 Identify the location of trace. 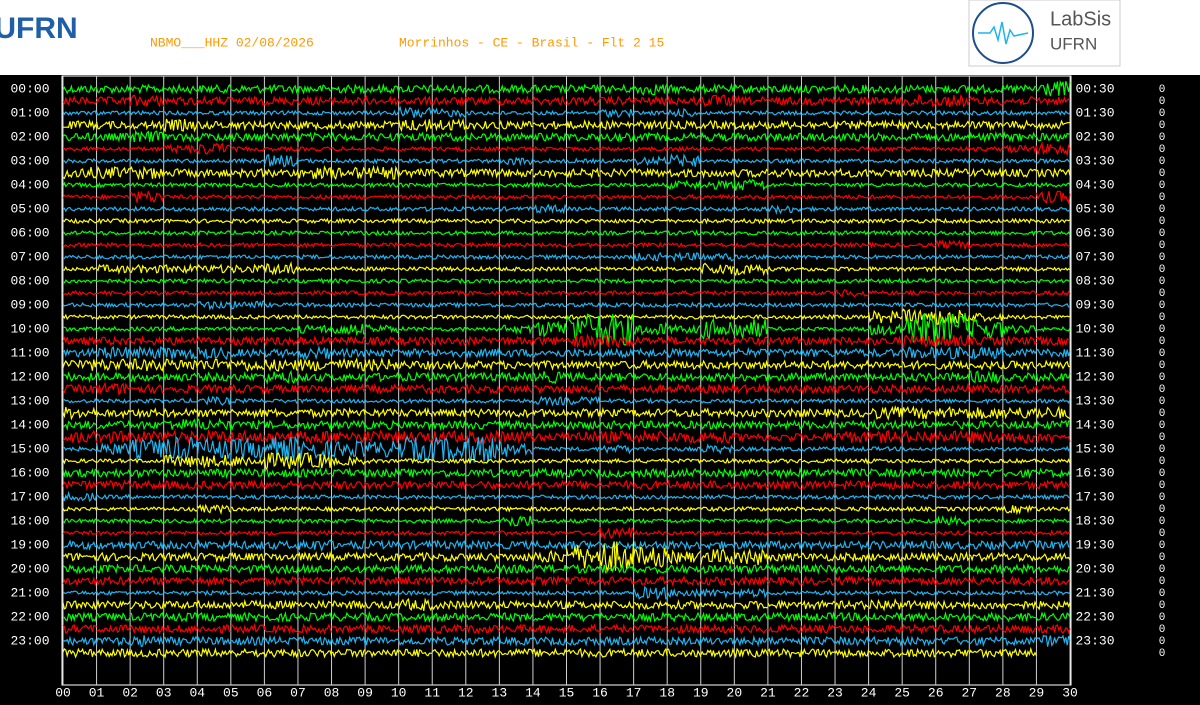
(566, 112).